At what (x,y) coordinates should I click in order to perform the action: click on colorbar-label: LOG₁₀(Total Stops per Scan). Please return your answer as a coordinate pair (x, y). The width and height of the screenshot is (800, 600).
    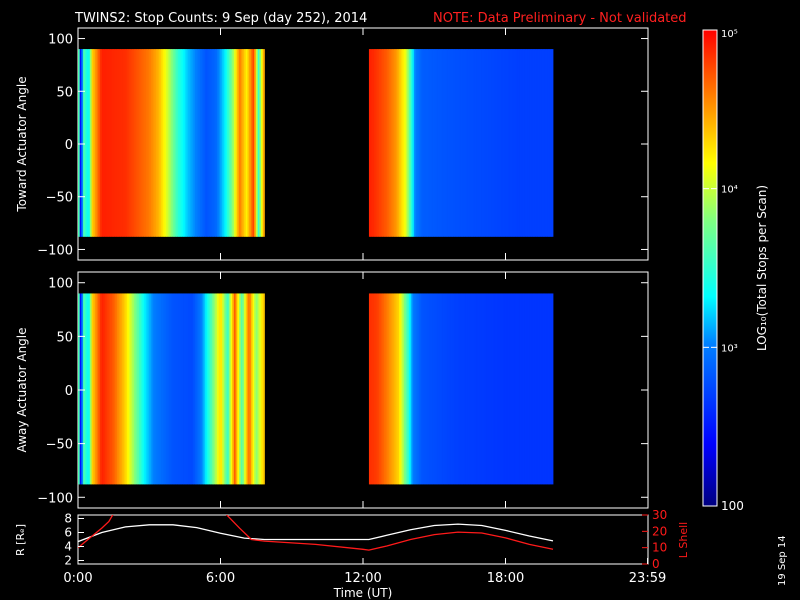
    Looking at the image, I should click on (762, 268).